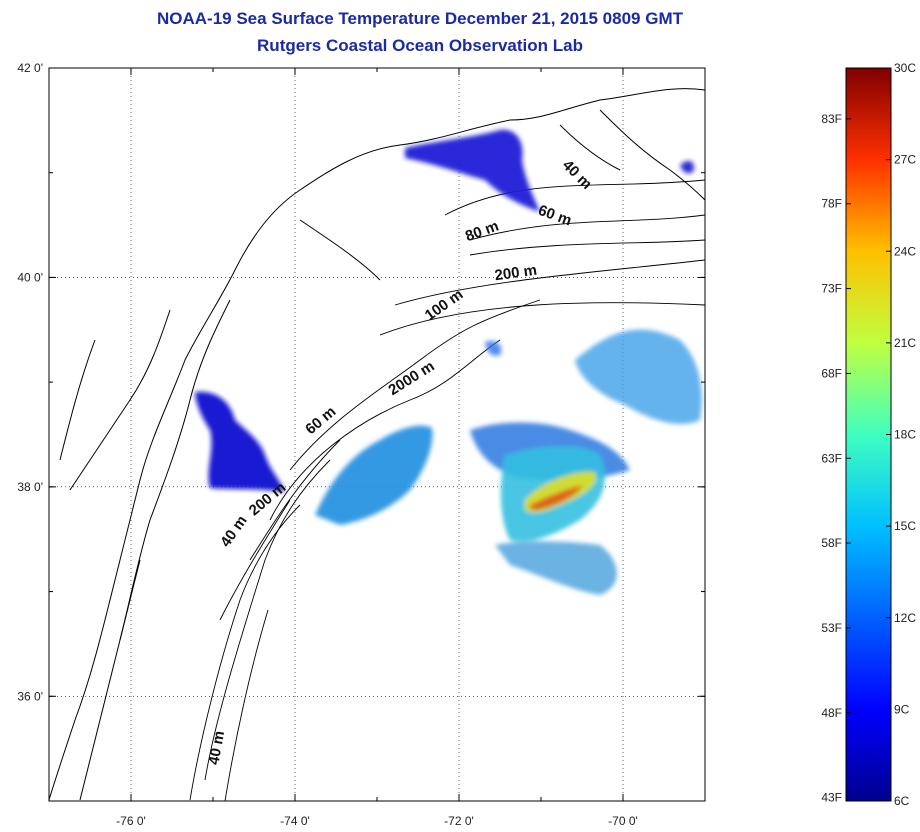 The width and height of the screenshot is (920, 832). What do you see at coordinates (516, 273) in the screenshot?
I see `isobath-label: 200 m` at bounding box center [516, 273].